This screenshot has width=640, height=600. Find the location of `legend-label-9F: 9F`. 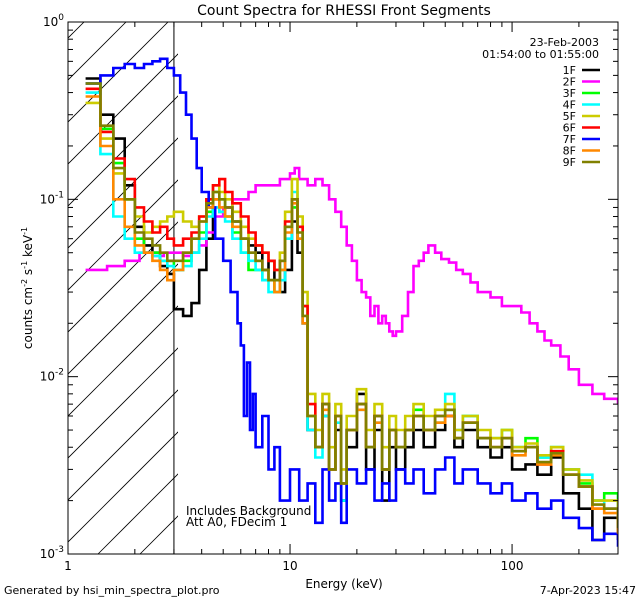

legend-label-9F: 9F is located at coordinates (569, 162).